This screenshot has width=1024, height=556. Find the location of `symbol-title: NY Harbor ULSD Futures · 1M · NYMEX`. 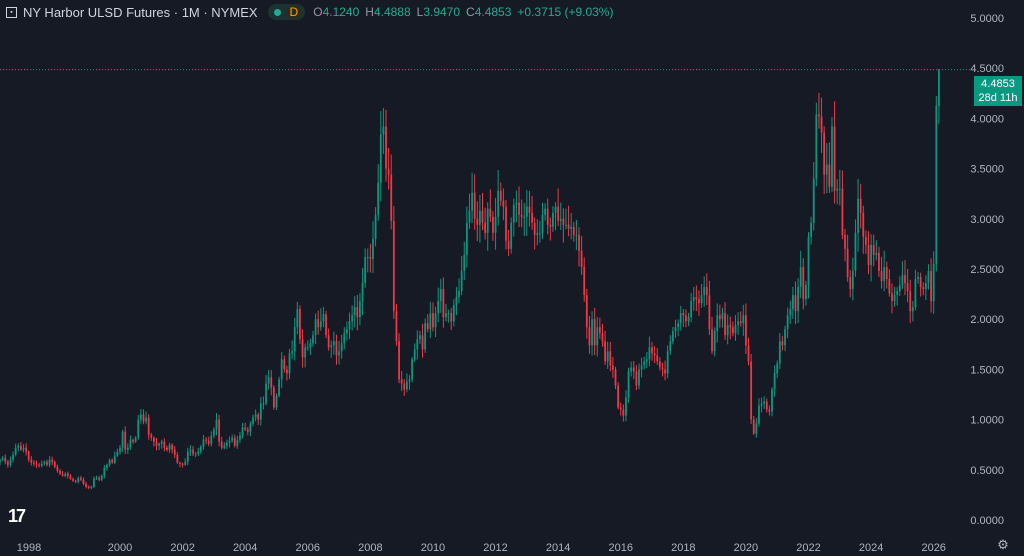

symbol-title: NY Harbor ULSD Futures · 1M · NYMEX is located at coordinates (140, 12).